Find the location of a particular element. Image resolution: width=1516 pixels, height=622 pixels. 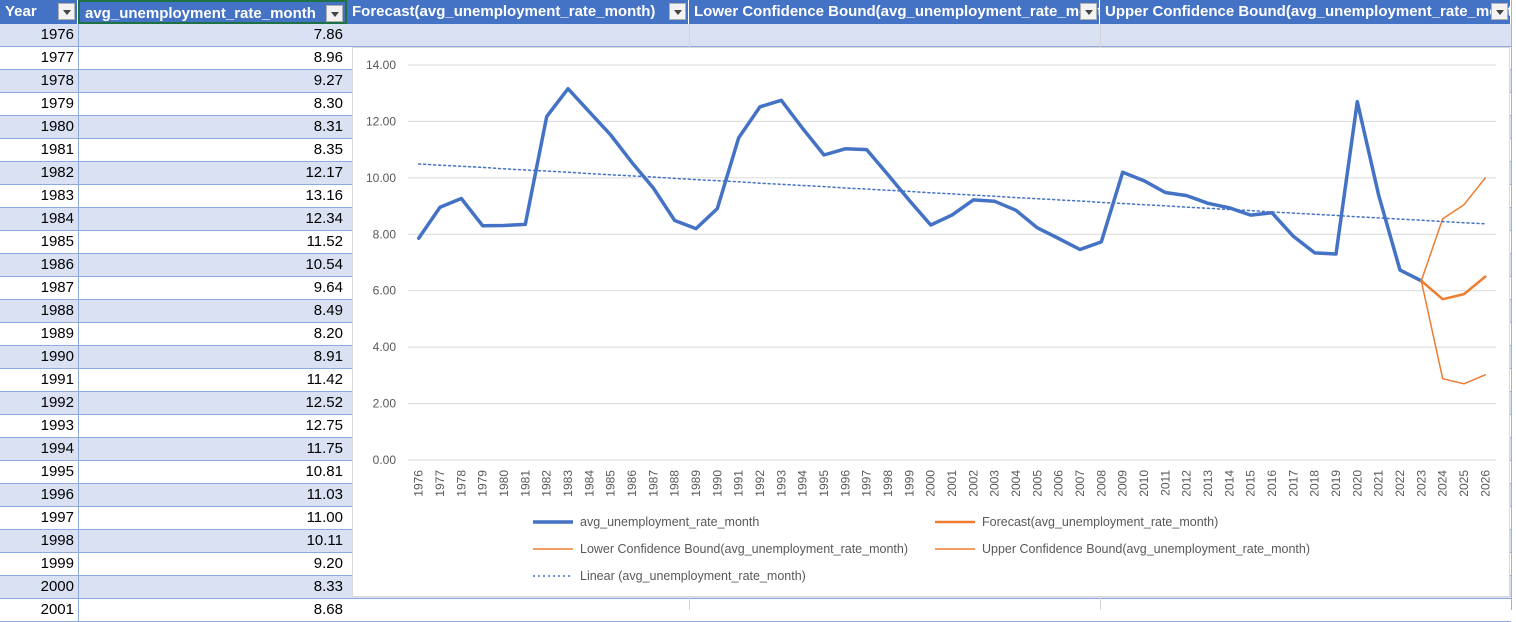

value-cell: 11.42 is located at coordinates (212, 380).